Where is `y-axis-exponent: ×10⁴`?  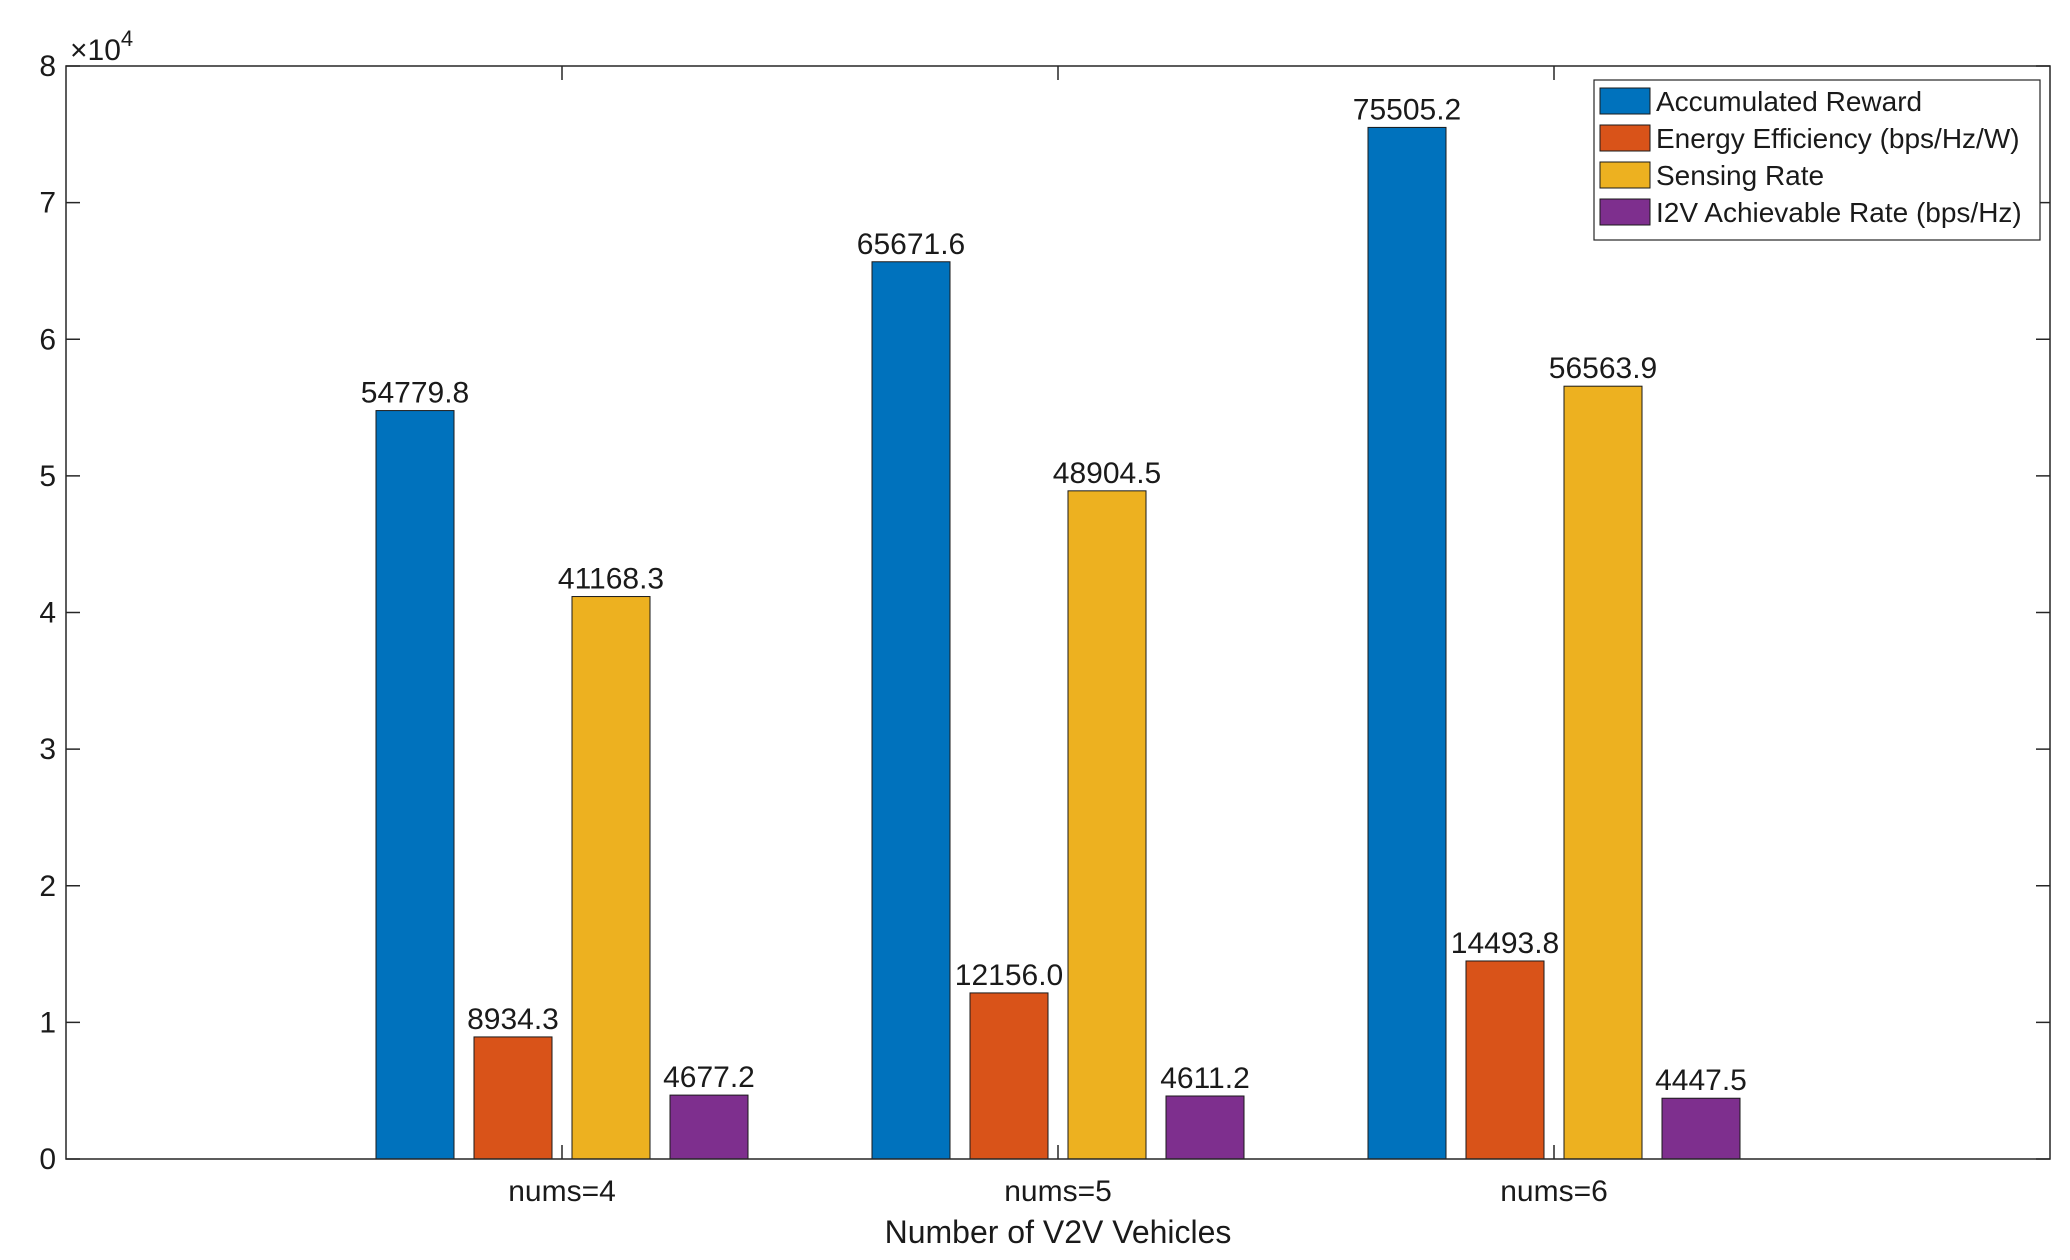
y-axis-exponent: ×10⁴ is located at coordinates (101, 46).